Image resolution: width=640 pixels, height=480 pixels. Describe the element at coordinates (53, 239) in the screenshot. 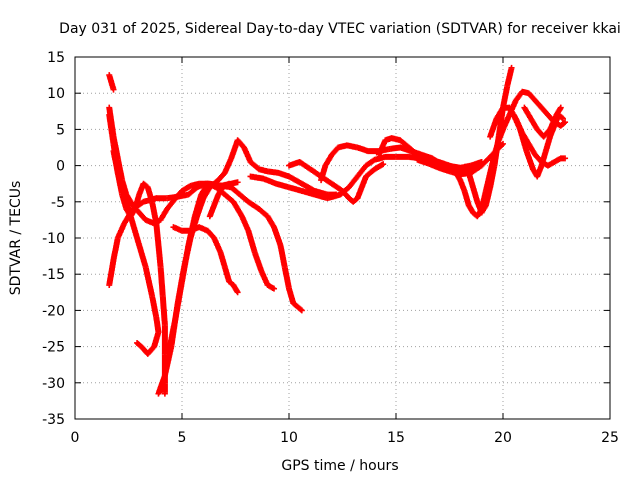

I see `y-tick-label: -10` at that location.